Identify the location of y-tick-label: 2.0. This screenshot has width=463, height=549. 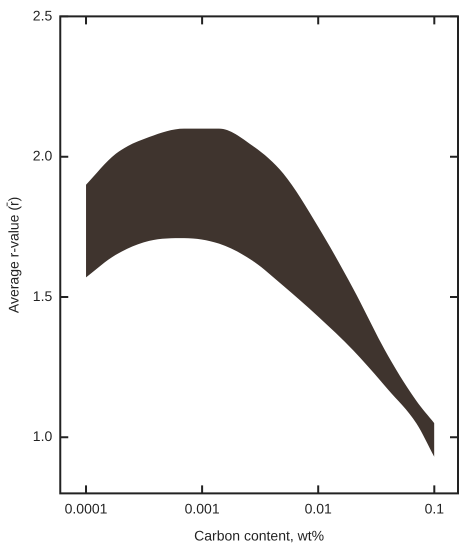
(42, 156).